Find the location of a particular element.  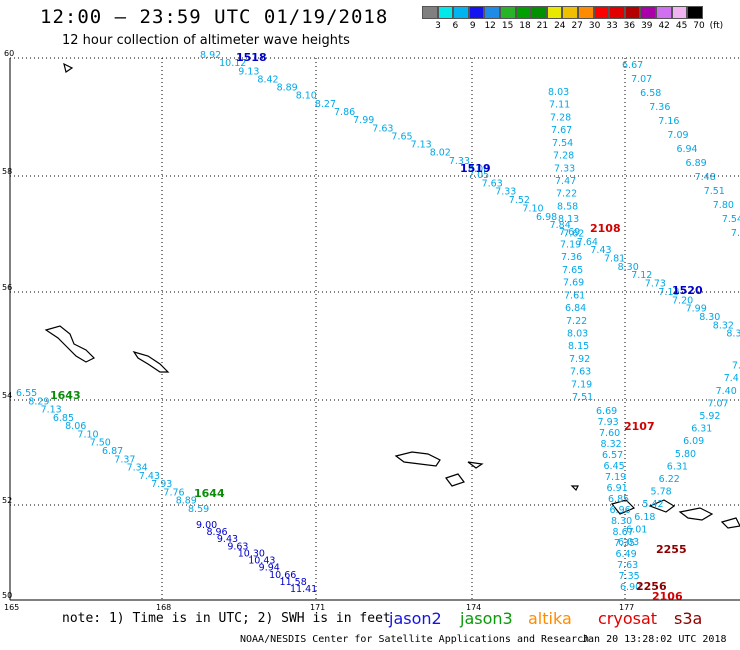

swh-value-label: 8.02 is located at coordinates (440, 153).